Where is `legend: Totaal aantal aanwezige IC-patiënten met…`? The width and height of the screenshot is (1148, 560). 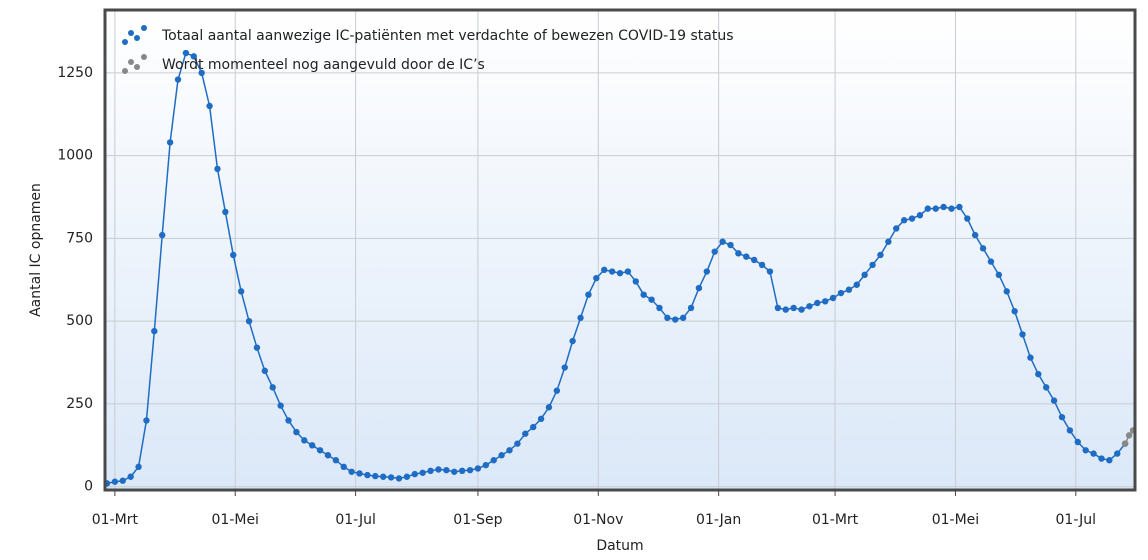 legend: Totaal aantal aanwezige IC-patiënten met… is located at coordinates (428, 49).